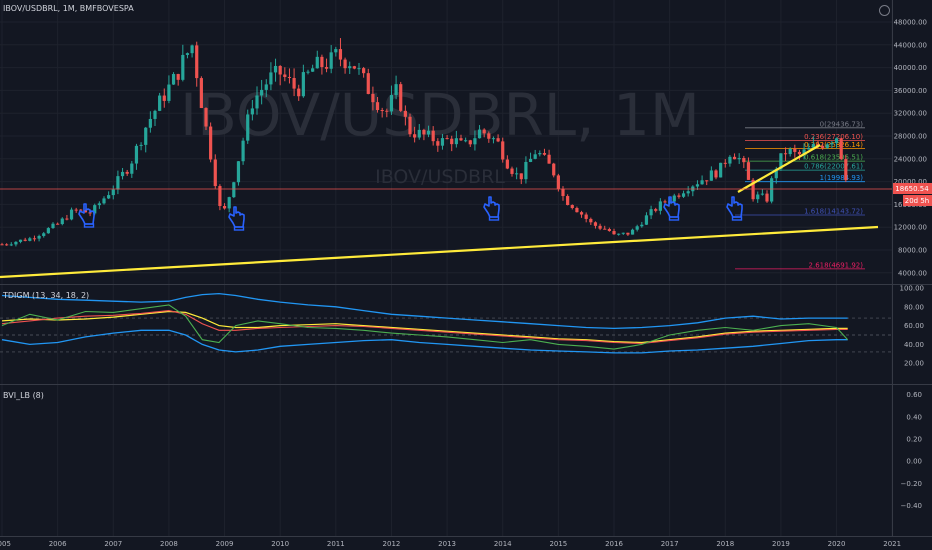 The image size is (932, 550). What do you see at coordinates (779, 168) in the screenshot?
I see `short-trendline` at bounding box center [779, 168].